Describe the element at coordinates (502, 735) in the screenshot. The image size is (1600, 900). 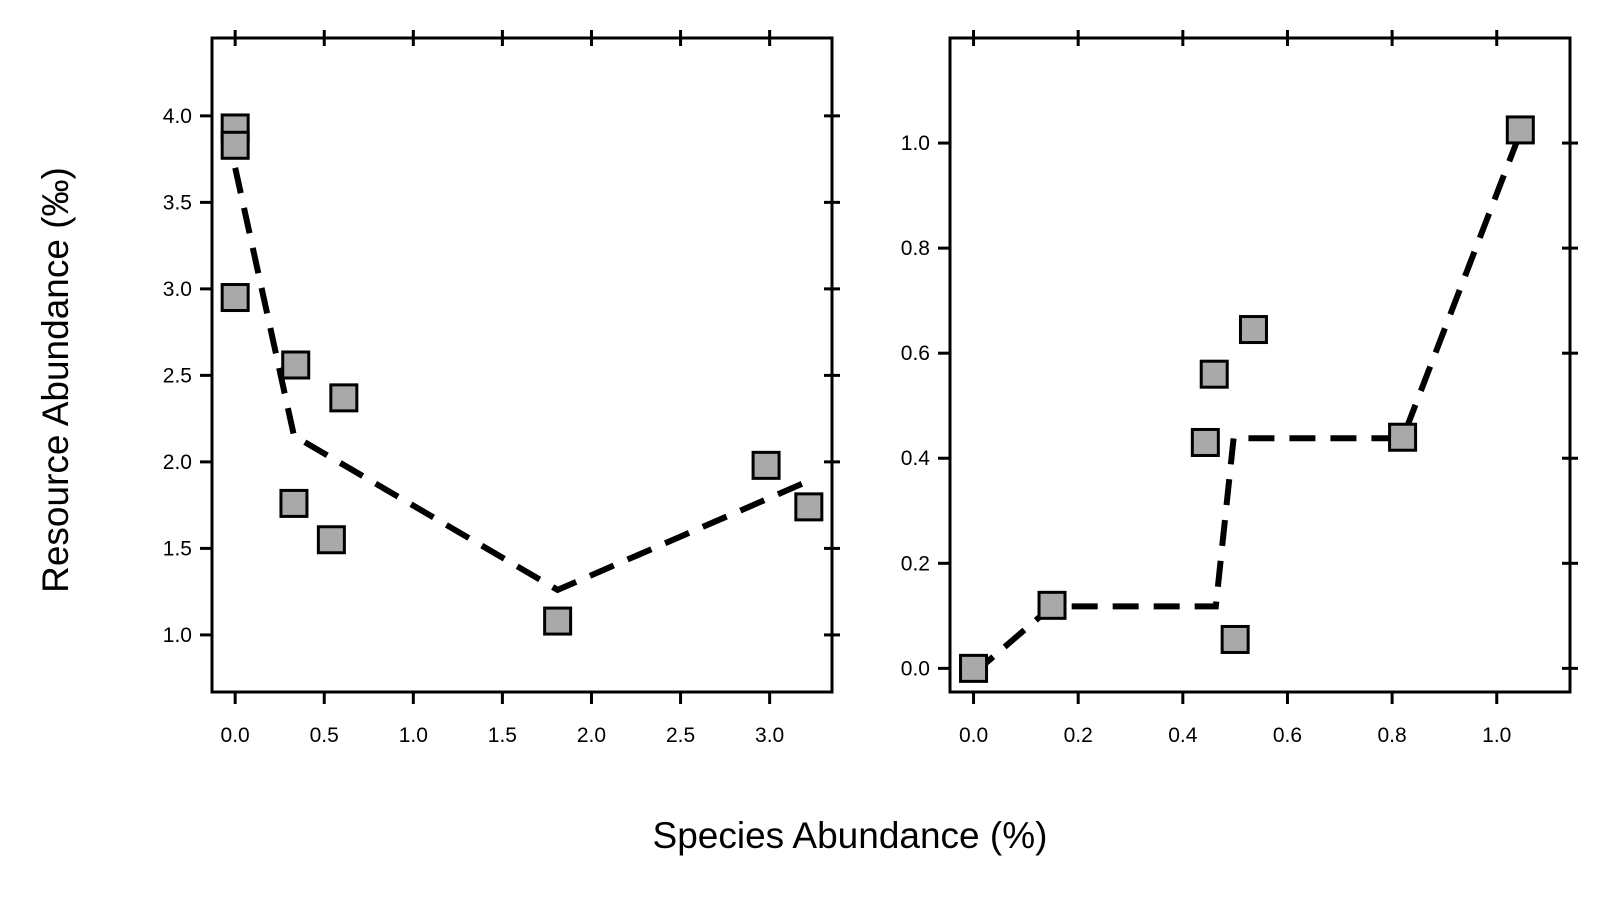
I see `x-tick-label: 1.5` at that location.